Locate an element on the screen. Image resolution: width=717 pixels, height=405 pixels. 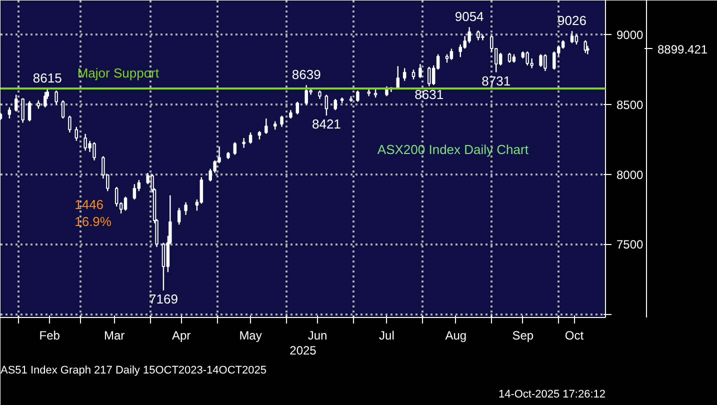
annotation: 8615 is located at coordinates (47, 78).